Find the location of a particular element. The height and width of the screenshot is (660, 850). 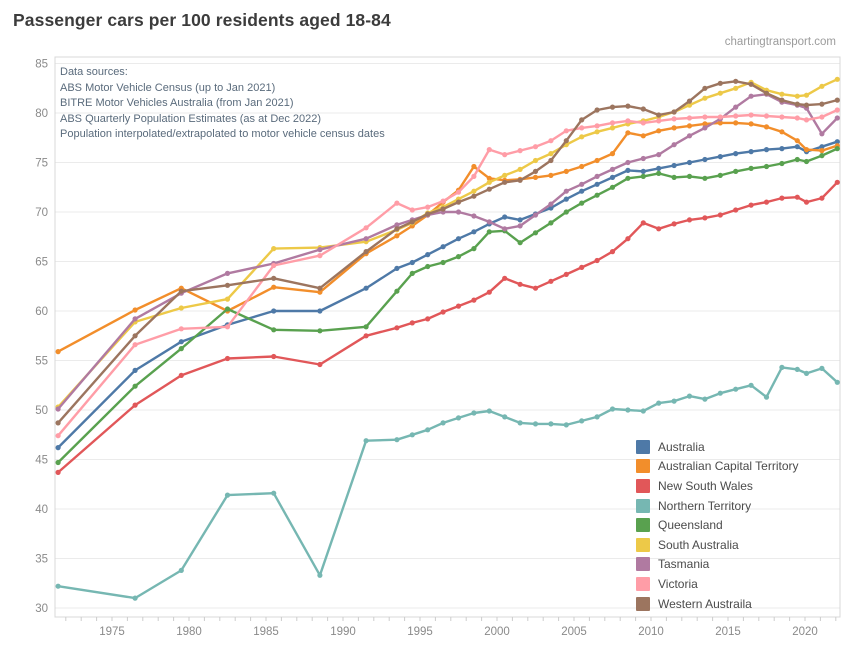

legend-item-northern-territory: Northern Territory is located at coordinates (717, 506).